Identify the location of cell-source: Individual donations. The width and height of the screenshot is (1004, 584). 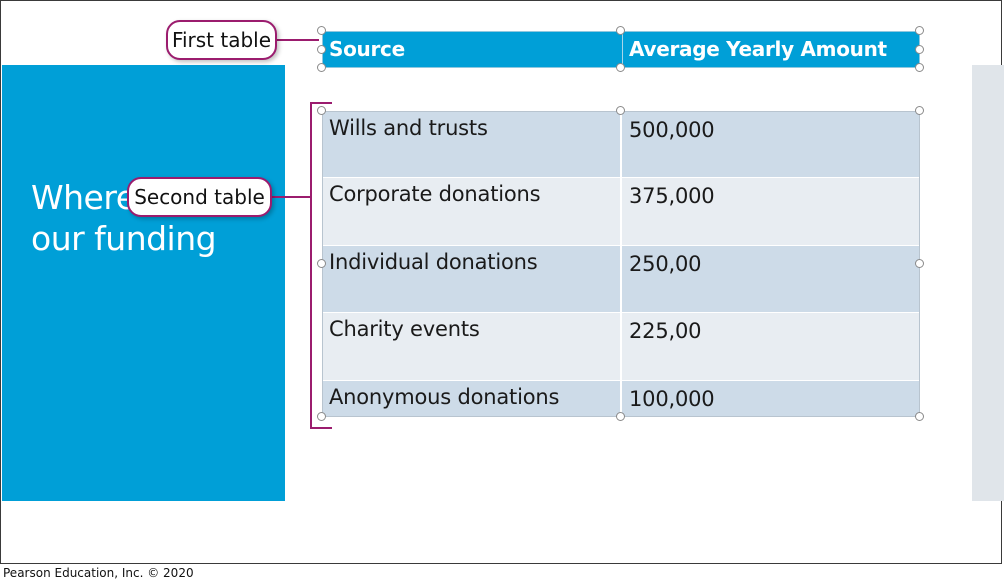
(433, 262).